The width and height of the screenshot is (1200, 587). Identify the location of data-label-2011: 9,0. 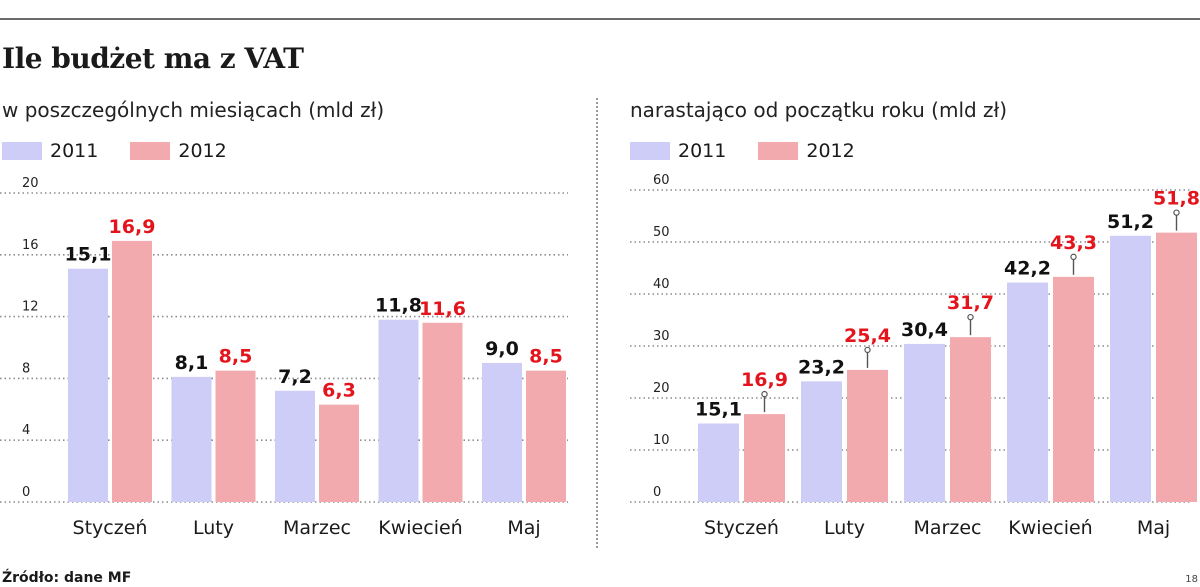
(502, 349).